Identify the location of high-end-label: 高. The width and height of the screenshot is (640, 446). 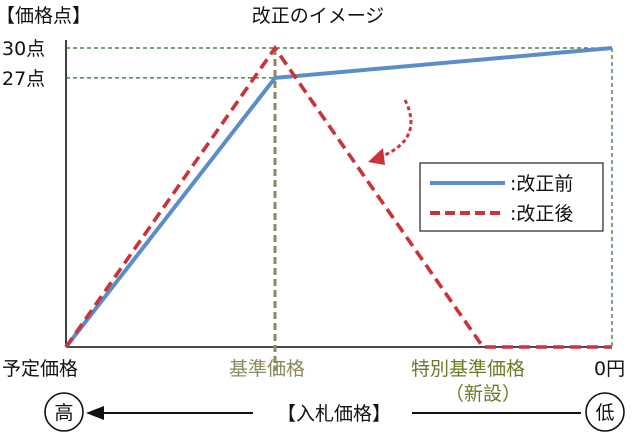
(63, 413).